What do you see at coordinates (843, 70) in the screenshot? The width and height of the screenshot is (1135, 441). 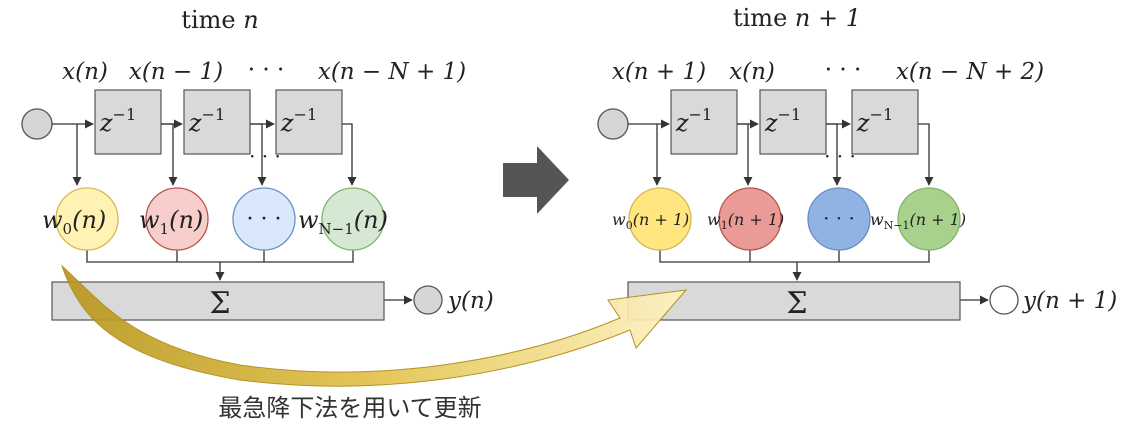 I see `tap-label-next-dots: · · ·` at bounding box center [843, 70].